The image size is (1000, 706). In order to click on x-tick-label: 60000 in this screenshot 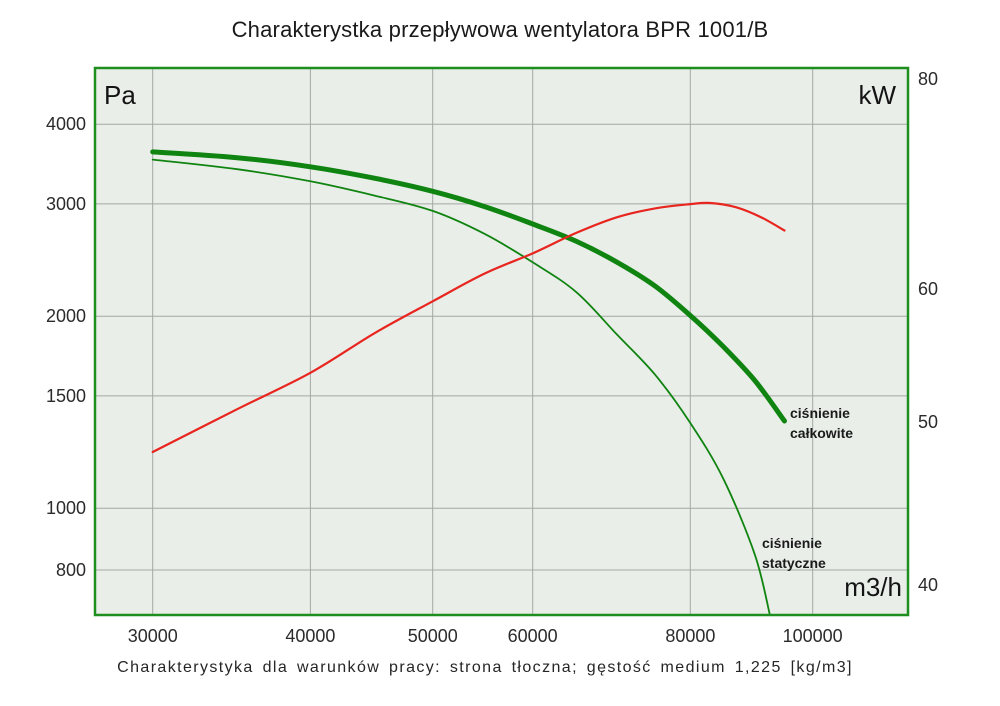, I will do `click(532, 636)`.